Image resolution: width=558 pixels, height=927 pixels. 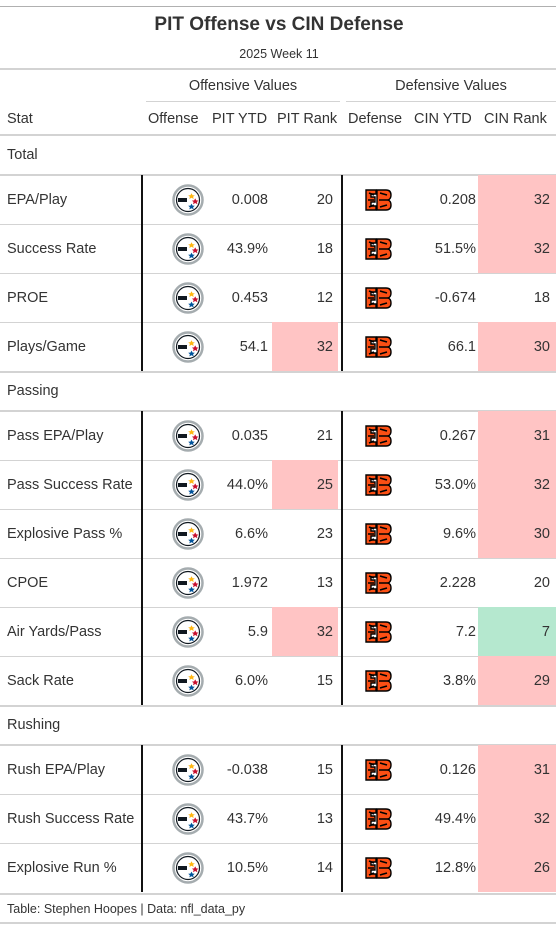 I want to click on spanner-defensive-rule, so click(x=451, y=101).